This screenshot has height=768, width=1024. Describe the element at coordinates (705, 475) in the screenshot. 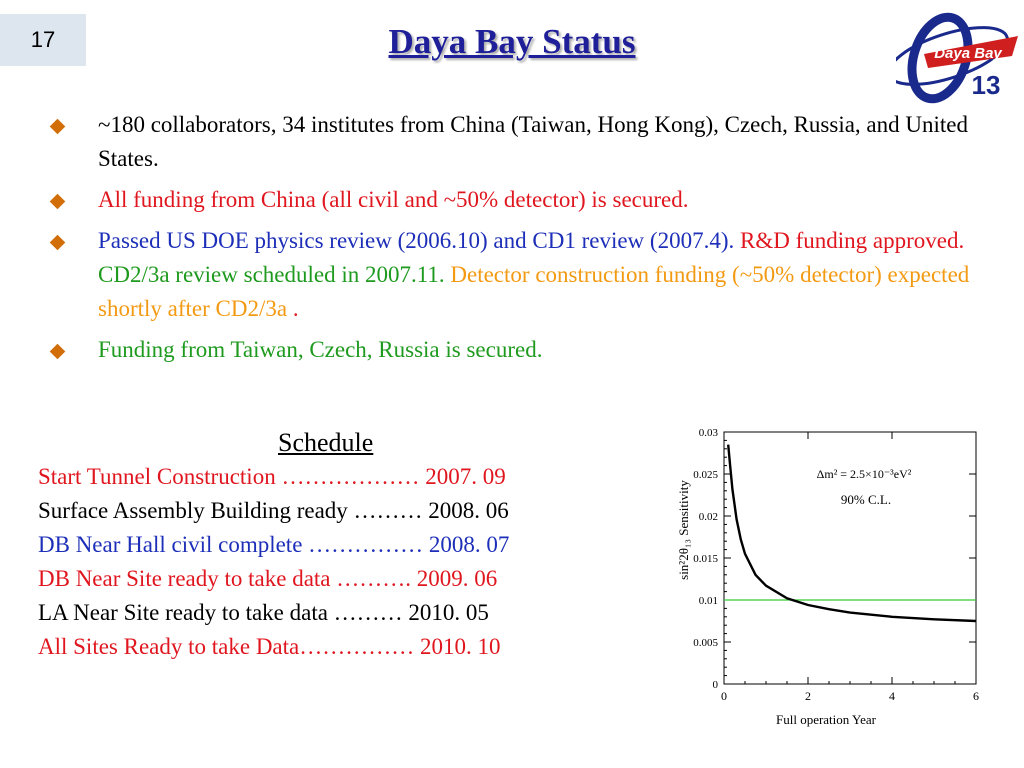

I see `y-tick-label: 0.025` at that location.